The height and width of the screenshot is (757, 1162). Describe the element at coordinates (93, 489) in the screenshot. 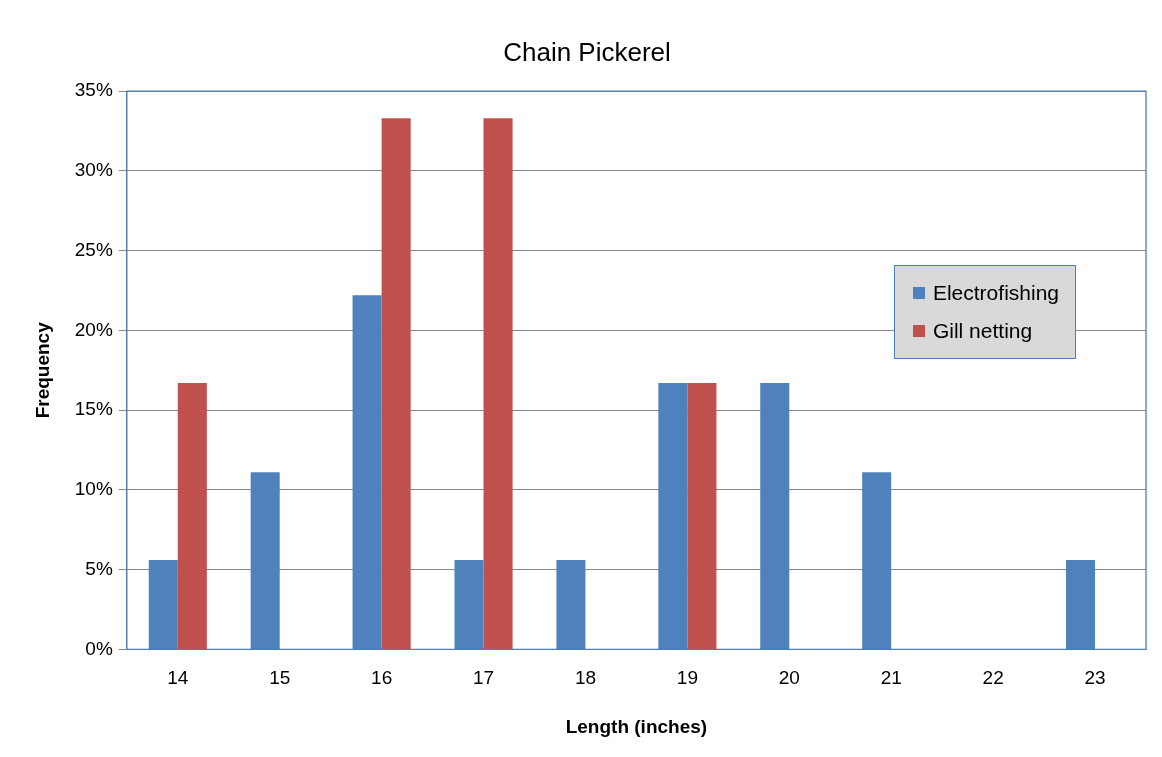

I see `y-tick-label: 10%` at that location.